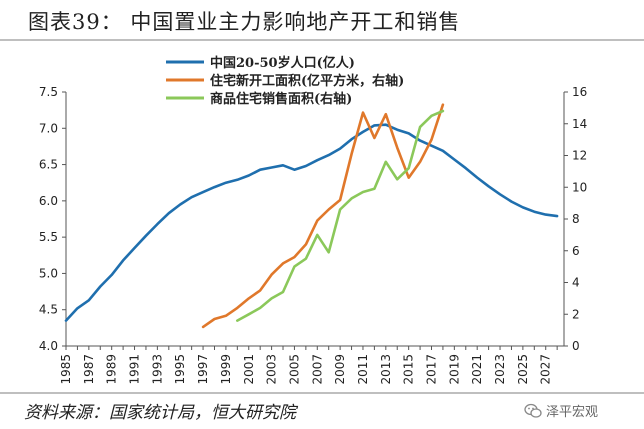  What do you see at coordinates (282, 63) in the screenshot?
I see `legend-label-1: 中国20-50岁人口(亿人)` at bounding box center [282, 63].